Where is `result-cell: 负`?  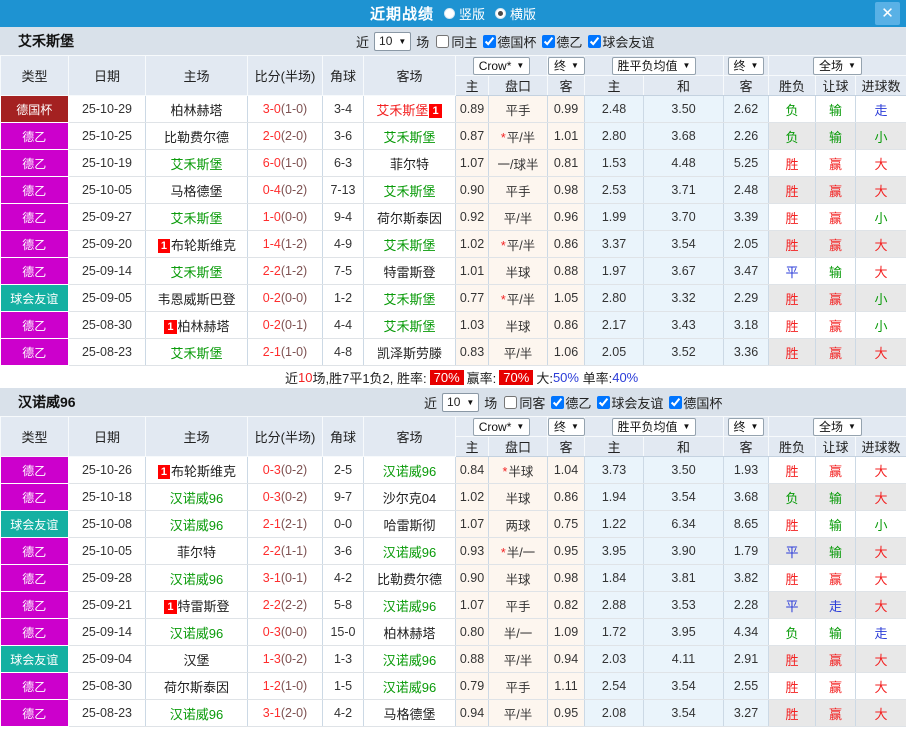 result-cell: 负 is located at coordinates (792, 136).